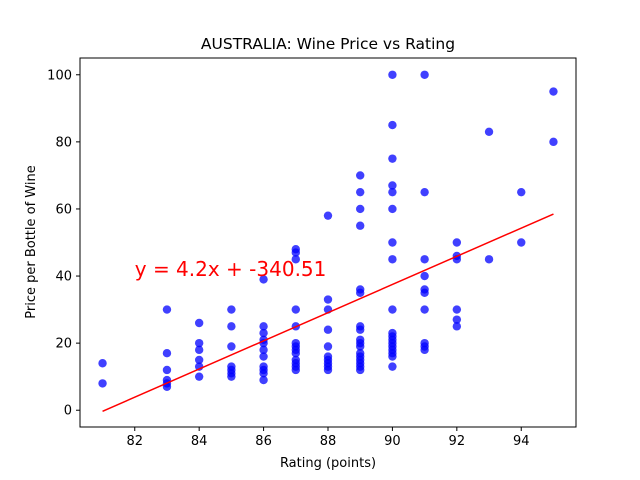  What do you see at coordinates (31, 241) in the screenshot?
I see `y-axis-title: Price per Bottle of Wine` at bounding box center [31, 241].